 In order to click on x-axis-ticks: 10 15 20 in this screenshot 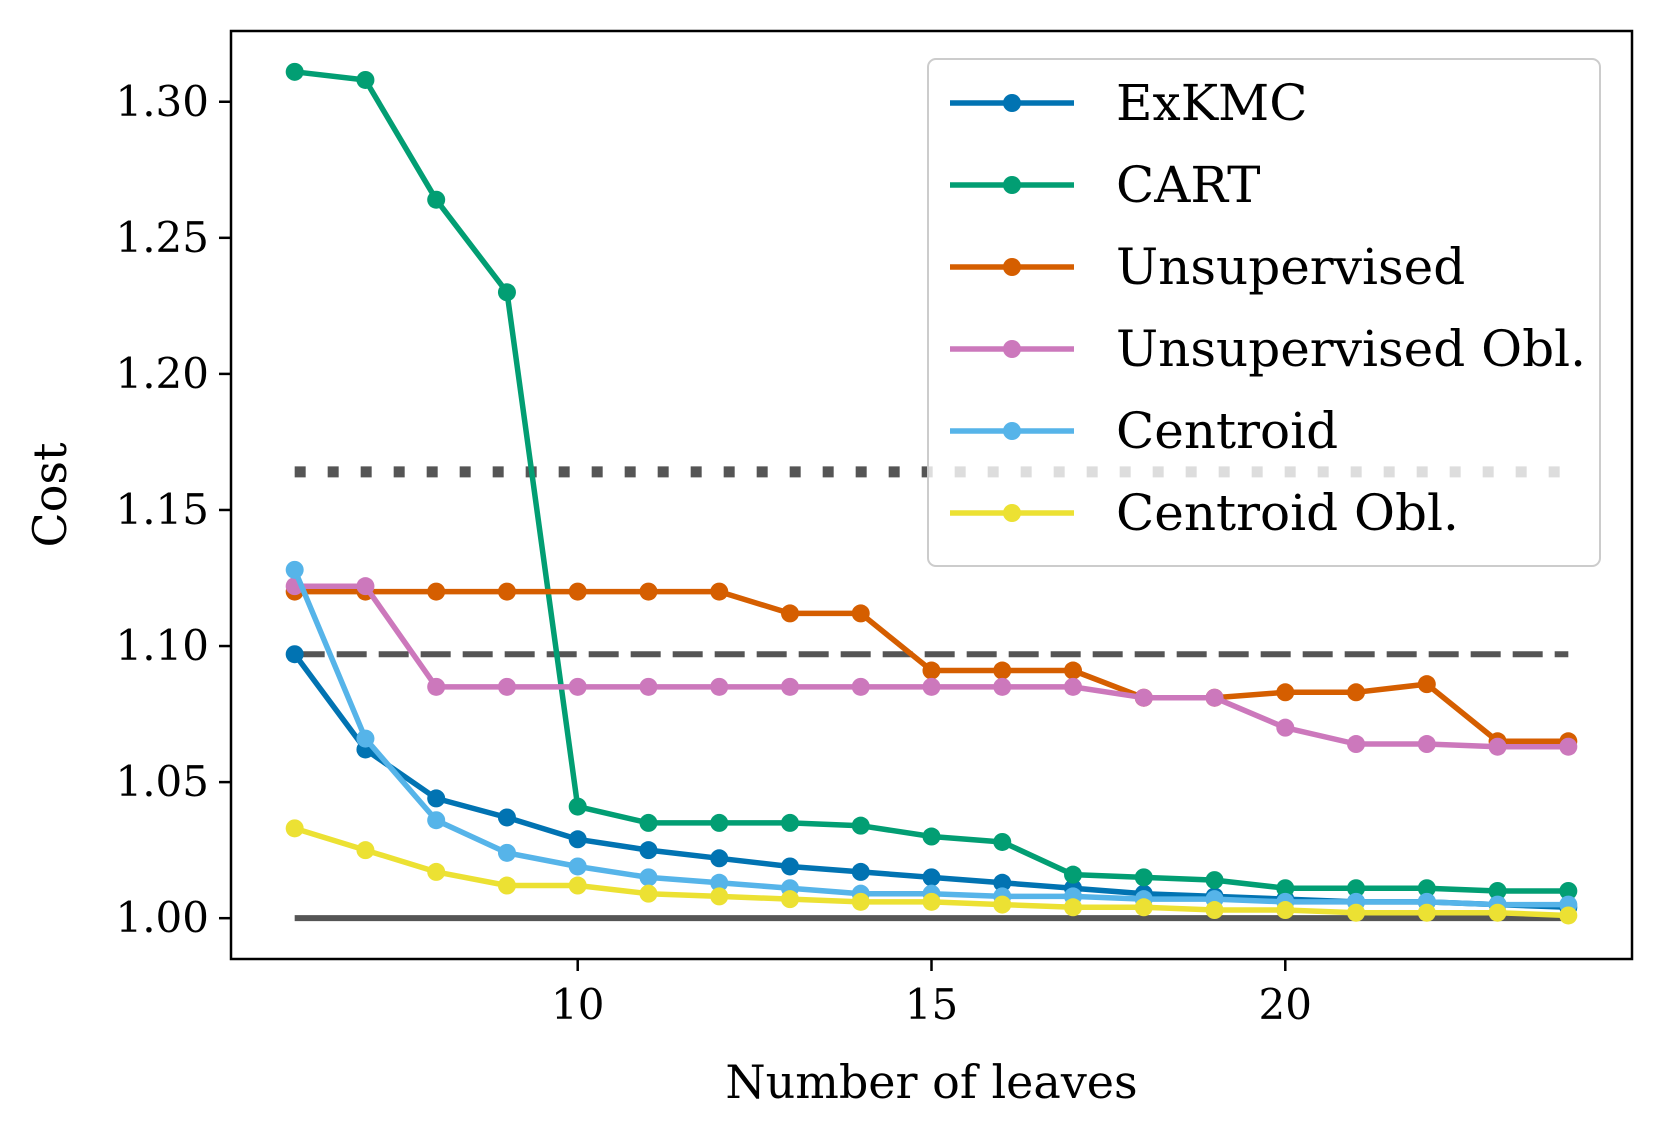, I will do `click(931, 994)`.